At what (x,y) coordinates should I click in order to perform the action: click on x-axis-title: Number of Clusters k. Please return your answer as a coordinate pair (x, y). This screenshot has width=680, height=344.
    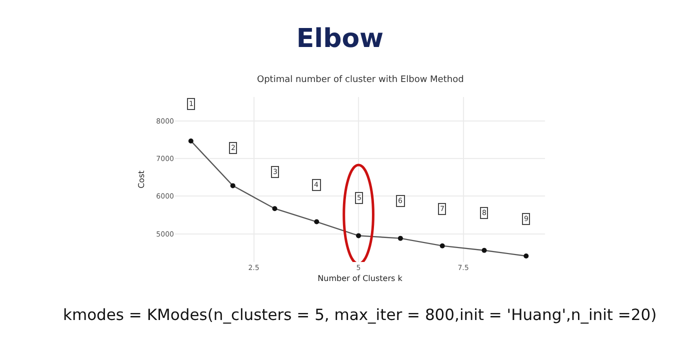
    Looking at the image, I should click on (360, 279).